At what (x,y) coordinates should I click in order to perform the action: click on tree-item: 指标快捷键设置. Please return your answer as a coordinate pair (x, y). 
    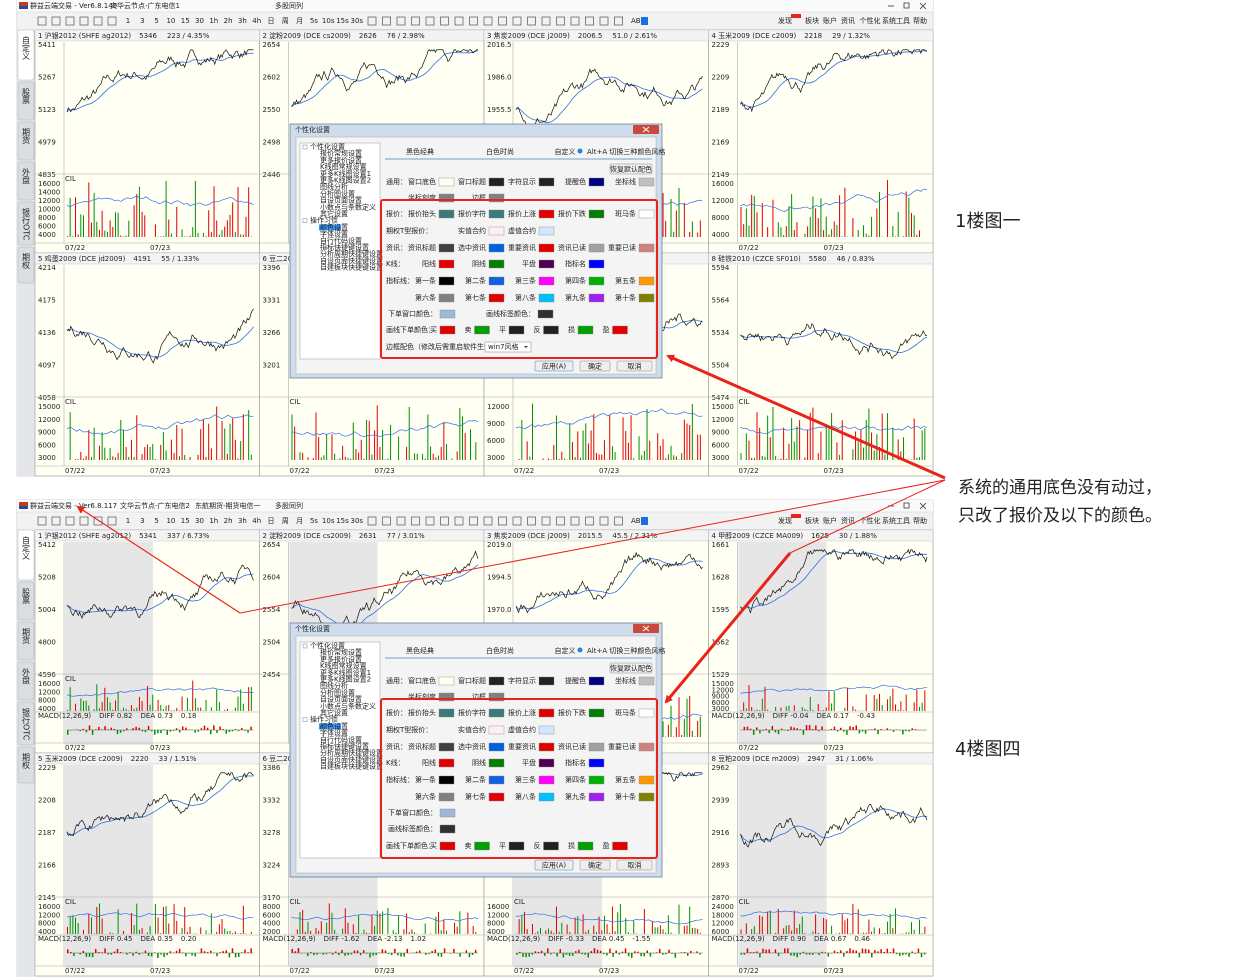
    Looking at the image, I should click on (344, 746).